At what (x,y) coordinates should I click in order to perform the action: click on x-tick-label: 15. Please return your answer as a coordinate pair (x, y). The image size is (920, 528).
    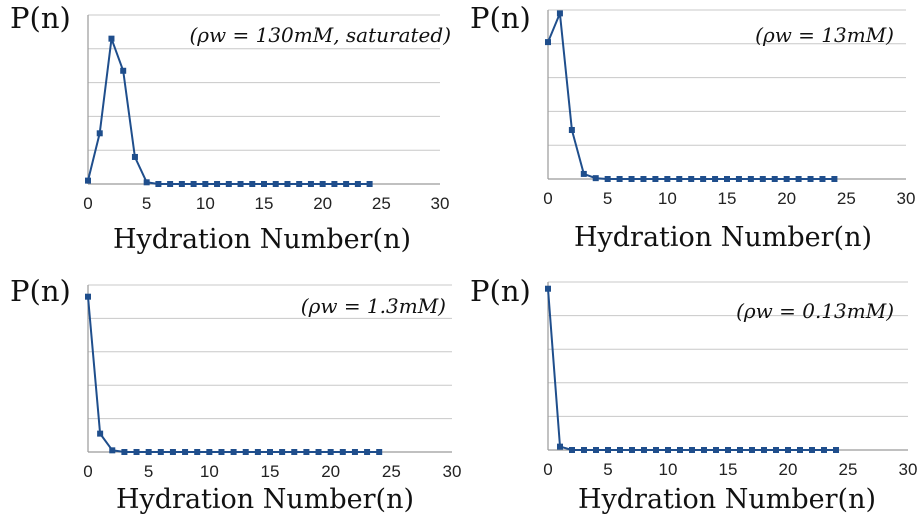
    Looking at the image, I should click on (727, 198).